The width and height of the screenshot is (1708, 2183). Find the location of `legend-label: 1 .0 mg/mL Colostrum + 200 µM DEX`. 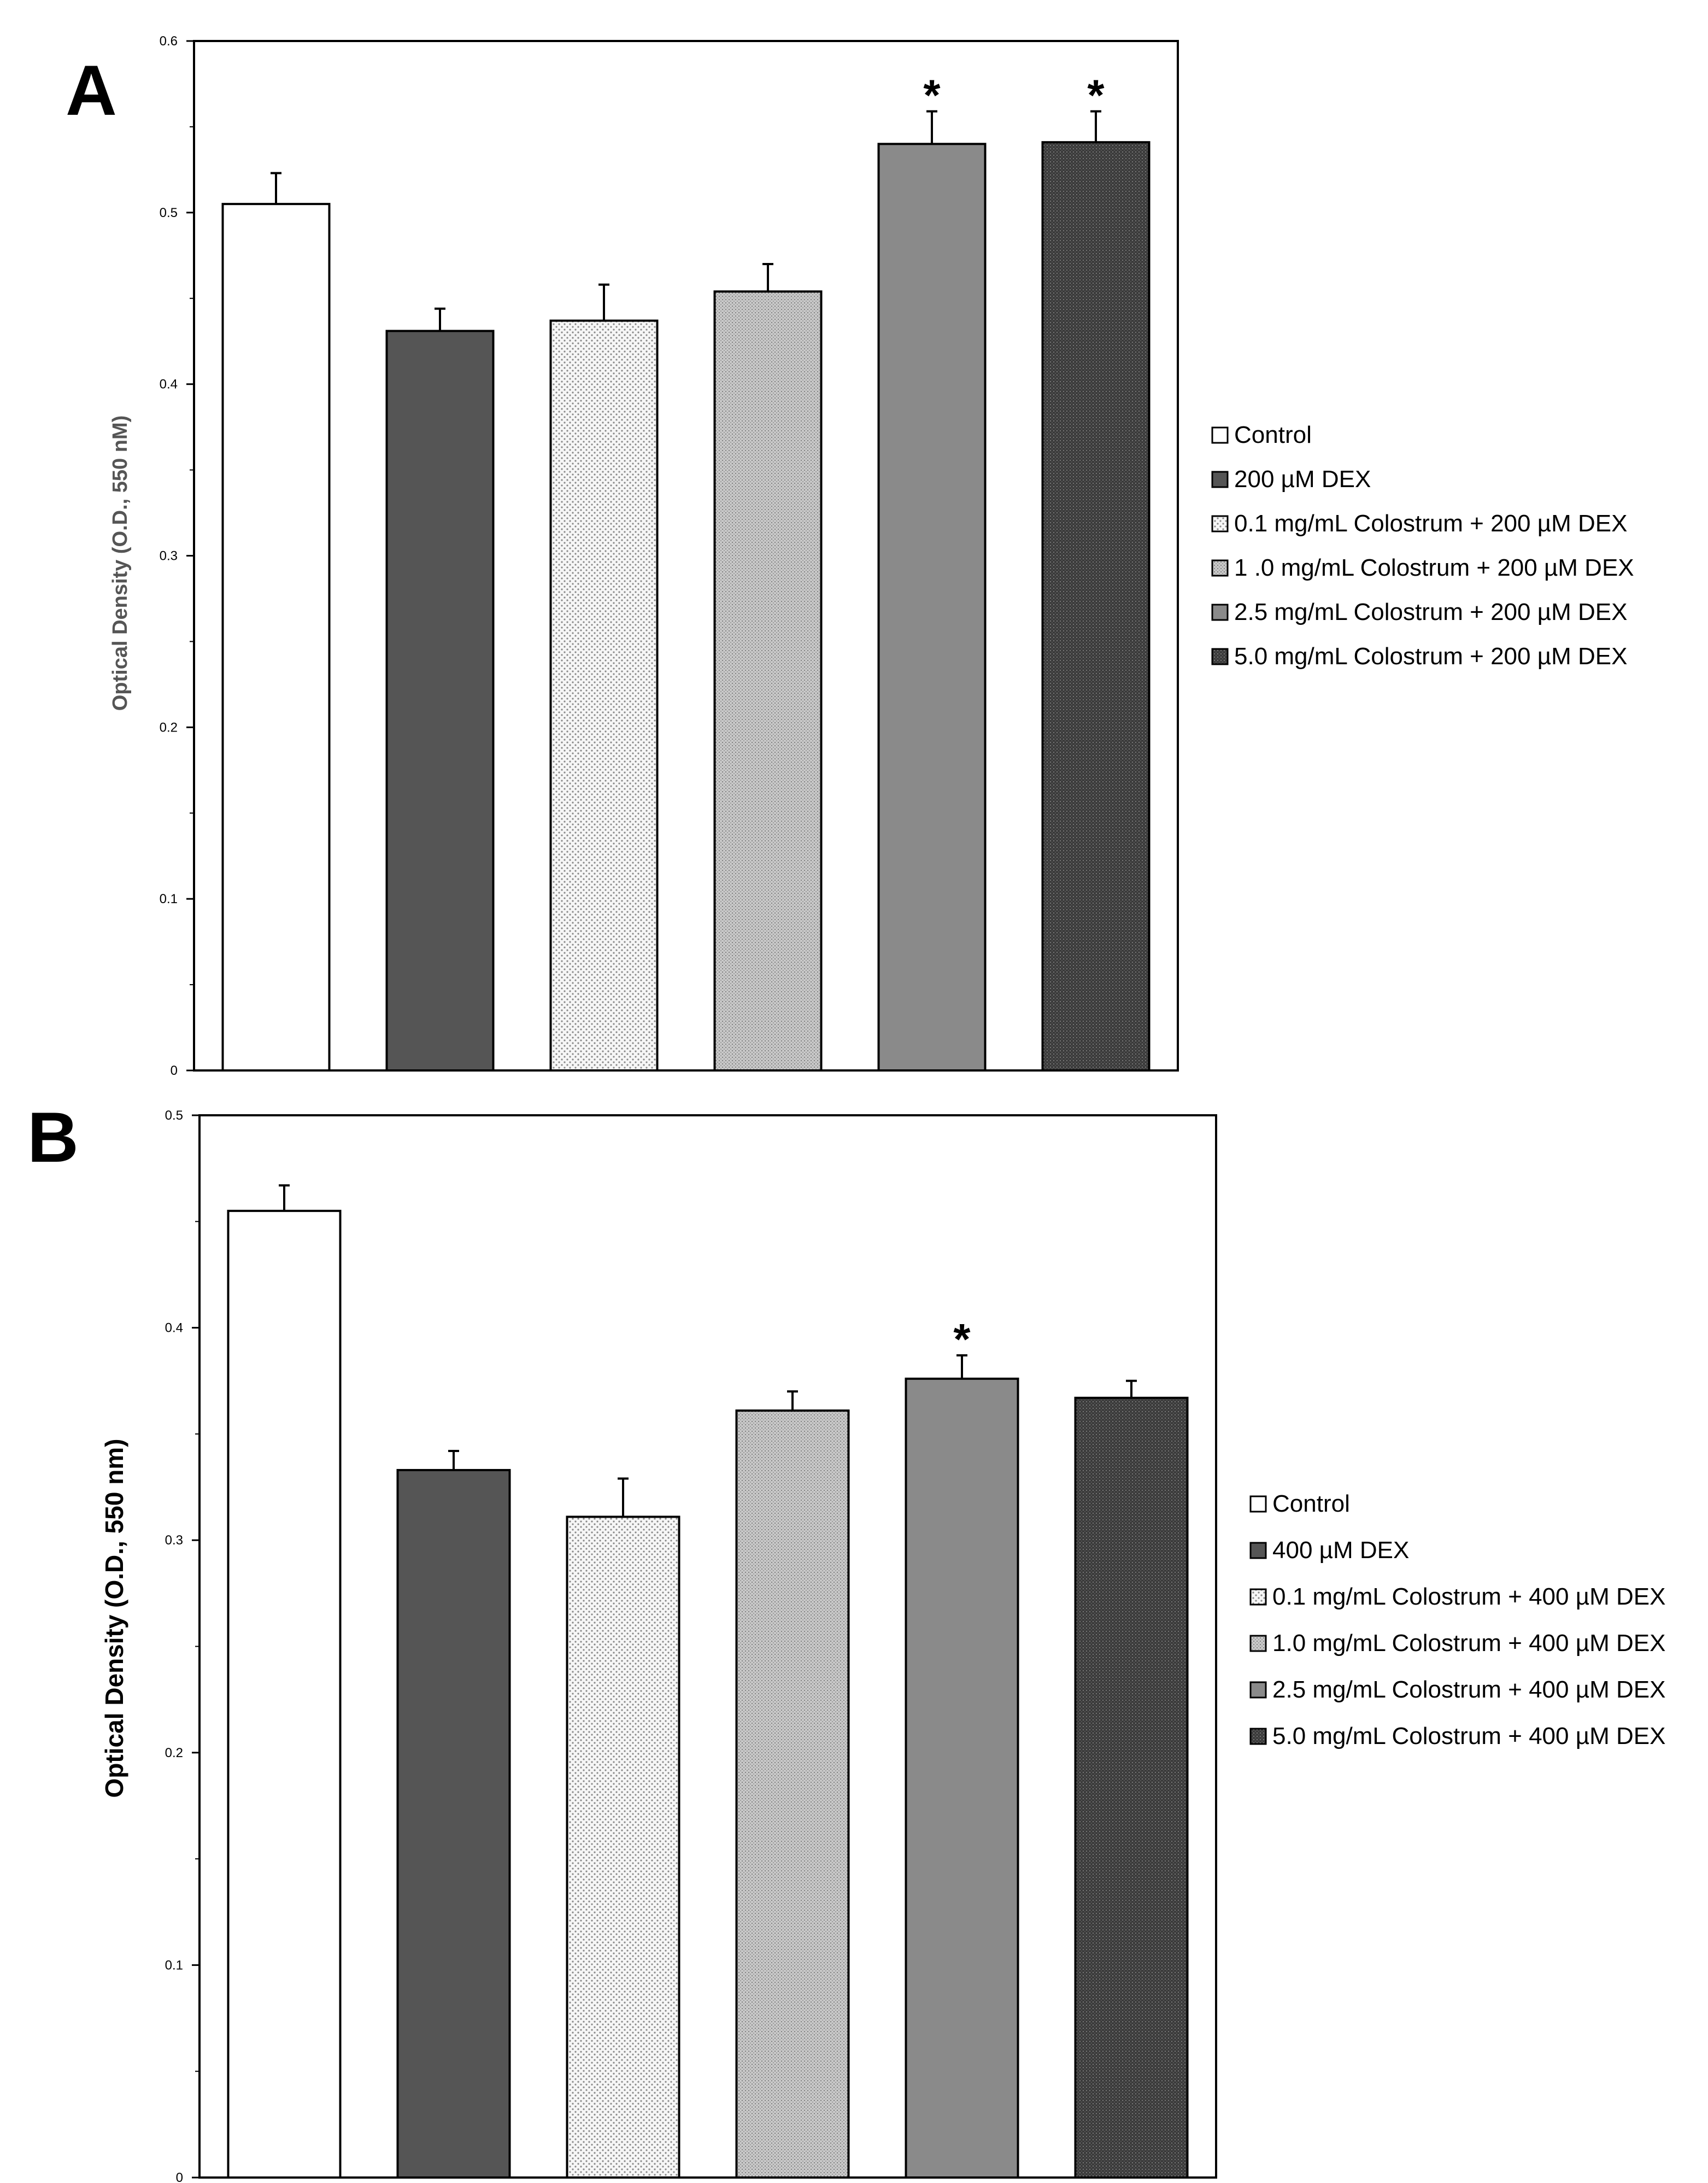

legend-label: 1 .0 mg/mL Colostrum + 200 µM DEX is located at coordinates (1434, 567).